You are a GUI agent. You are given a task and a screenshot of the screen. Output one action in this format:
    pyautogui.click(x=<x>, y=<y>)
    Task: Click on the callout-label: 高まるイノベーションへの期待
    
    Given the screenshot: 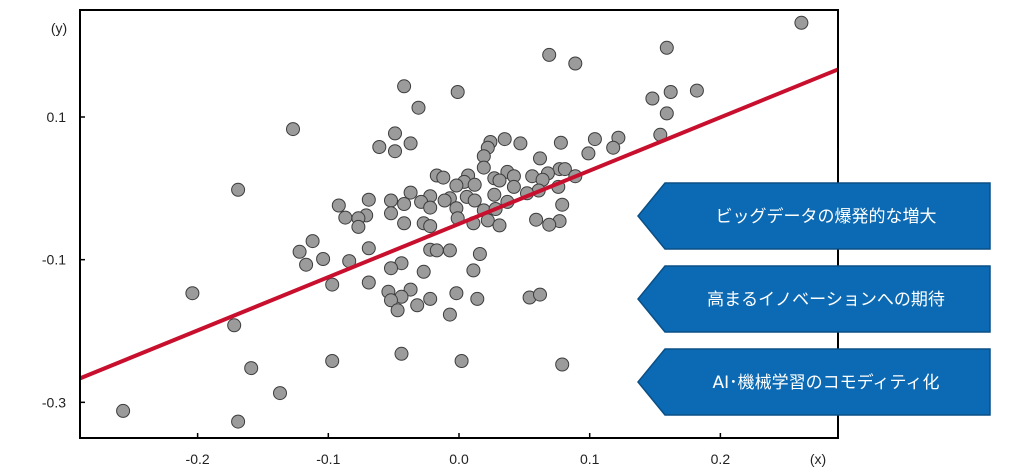 What is the action you would take?
    pyautogui.click(x=826, y=300)
    